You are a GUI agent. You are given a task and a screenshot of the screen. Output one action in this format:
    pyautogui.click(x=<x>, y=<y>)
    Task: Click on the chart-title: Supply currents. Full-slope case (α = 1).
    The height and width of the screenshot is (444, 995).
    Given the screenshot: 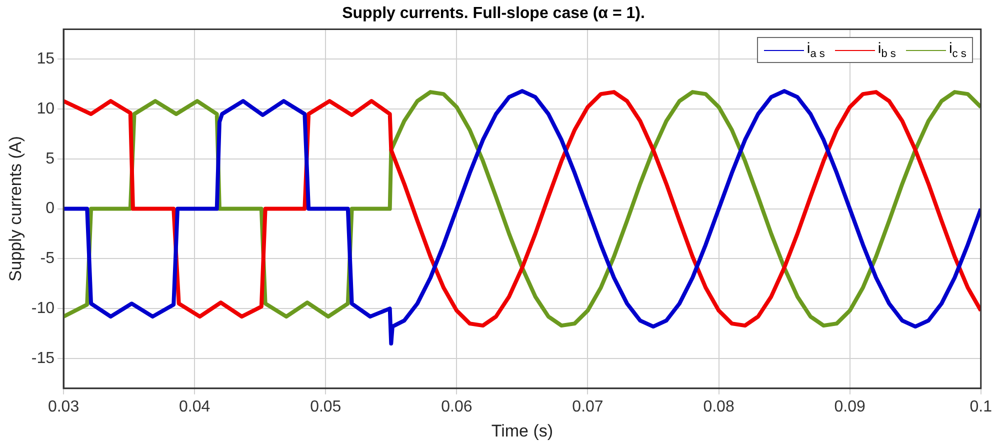 What is the action you would take?
    pyautogui.click(x=493, y=13)
    